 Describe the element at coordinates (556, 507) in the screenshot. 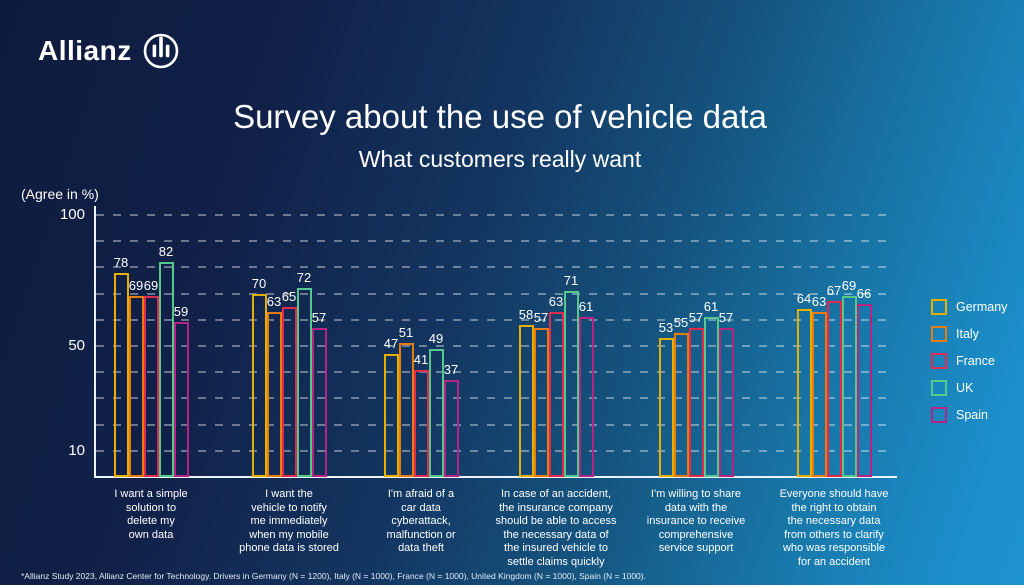

I see `category-label-line: the insurance company` at that location.